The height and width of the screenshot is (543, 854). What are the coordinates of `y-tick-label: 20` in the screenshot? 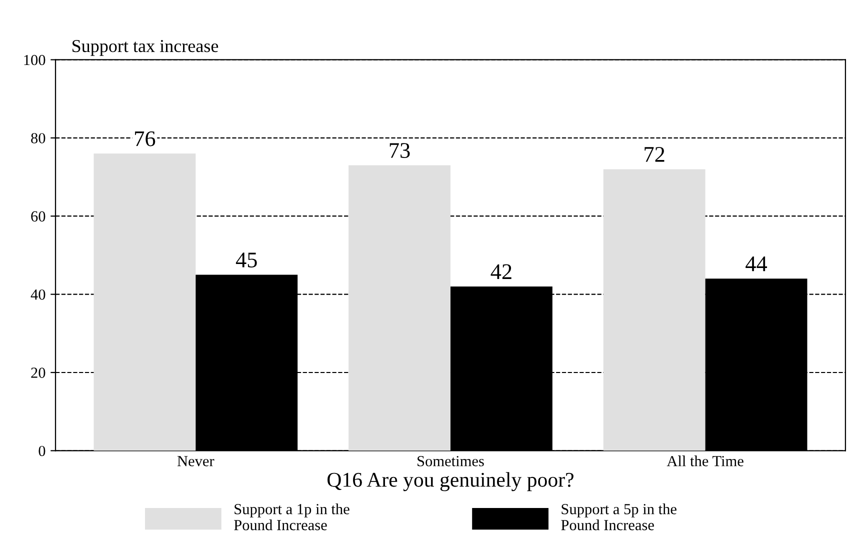 It's located at (38, 373).